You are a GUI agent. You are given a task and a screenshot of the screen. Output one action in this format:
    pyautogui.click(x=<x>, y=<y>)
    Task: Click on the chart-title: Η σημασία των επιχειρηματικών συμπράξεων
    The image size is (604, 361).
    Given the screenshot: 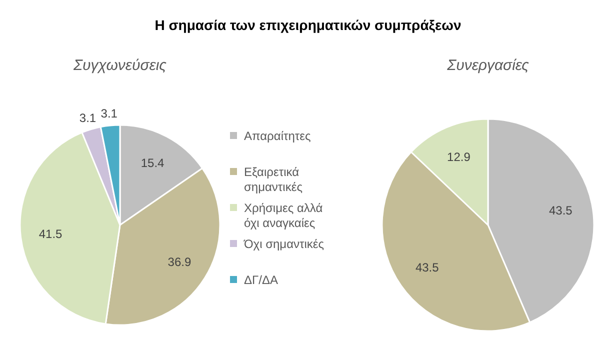 What is the action you would take?
    pyautogui.click(x=308, y=25)
    